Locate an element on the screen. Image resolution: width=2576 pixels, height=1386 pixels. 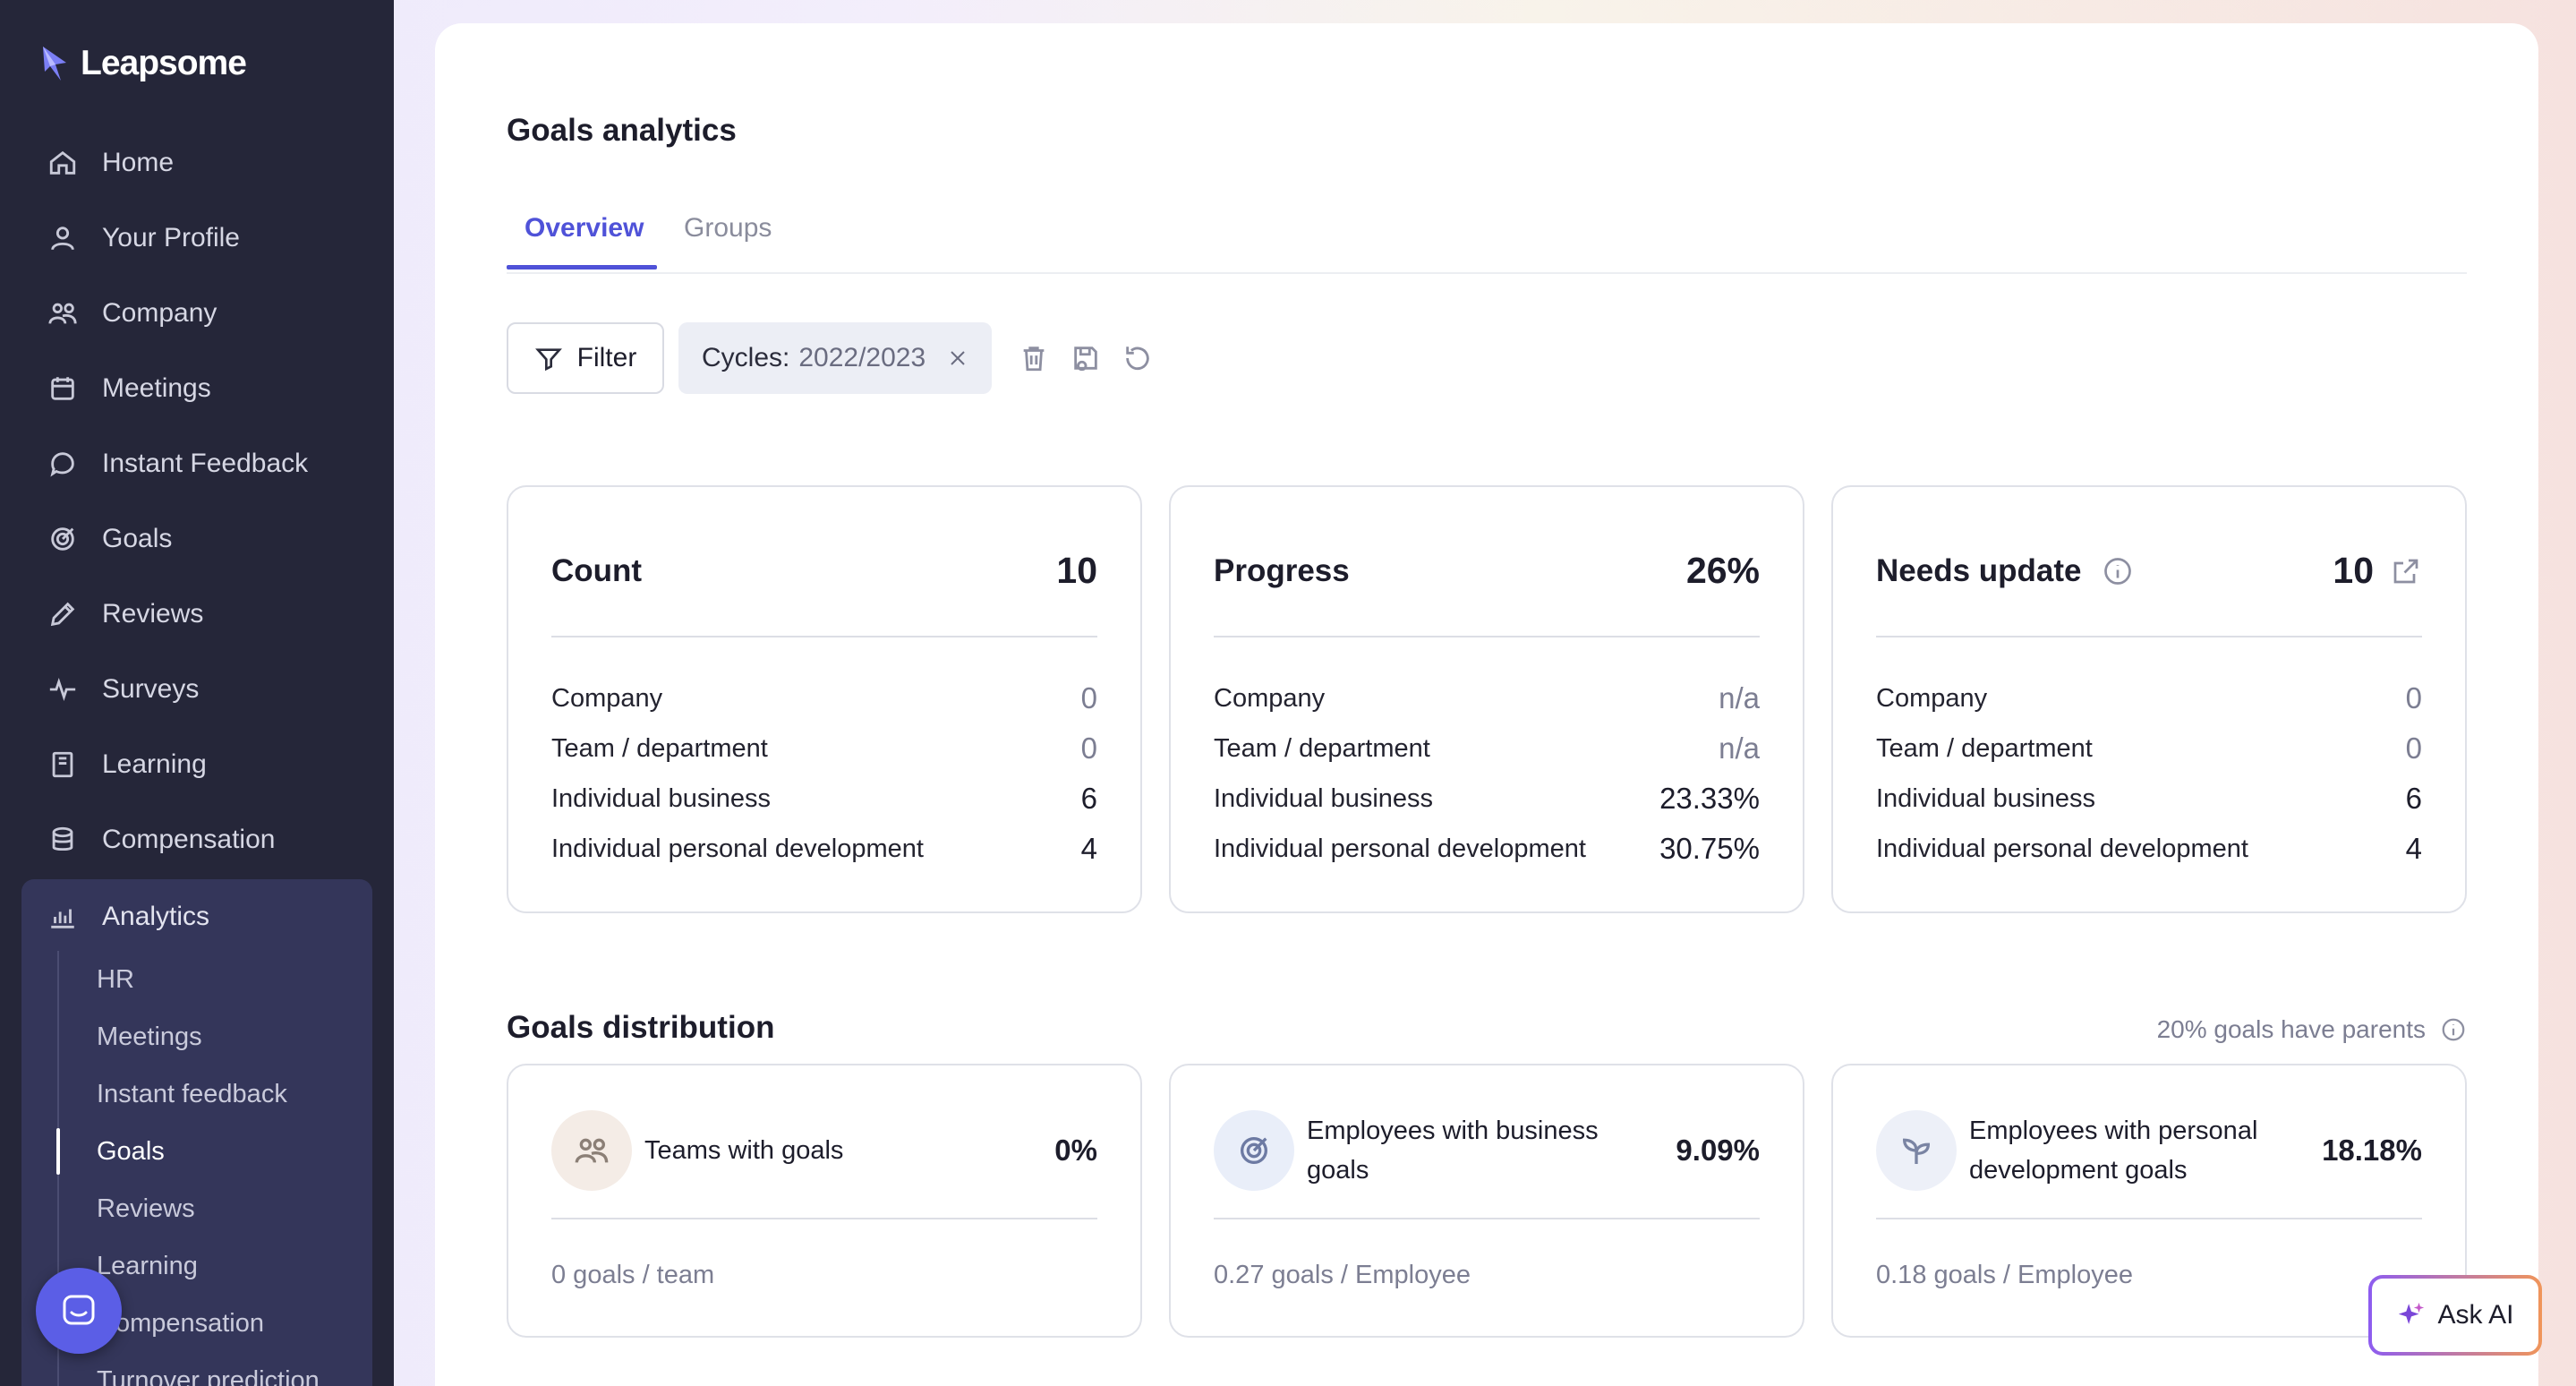
dist-footer: 0.27 goals / Employee is located at coordinates (1342, 1275).